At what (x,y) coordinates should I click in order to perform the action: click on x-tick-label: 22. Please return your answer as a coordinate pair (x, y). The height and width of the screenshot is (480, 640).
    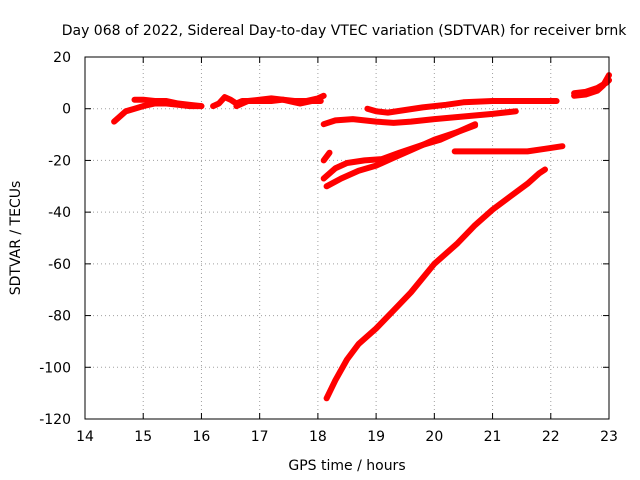
    Looking at the image, I should click on (551, 437).